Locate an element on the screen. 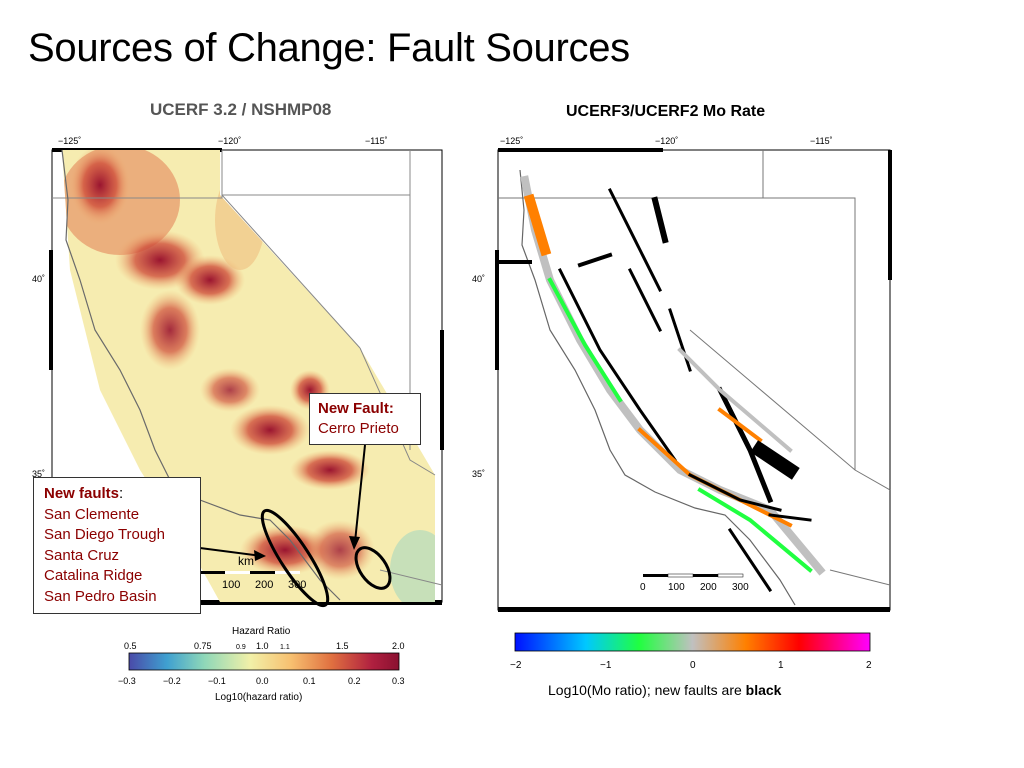  right-lon-ticks: −125˚ −120˚ −115˚ is located at coordinates (666, 141).